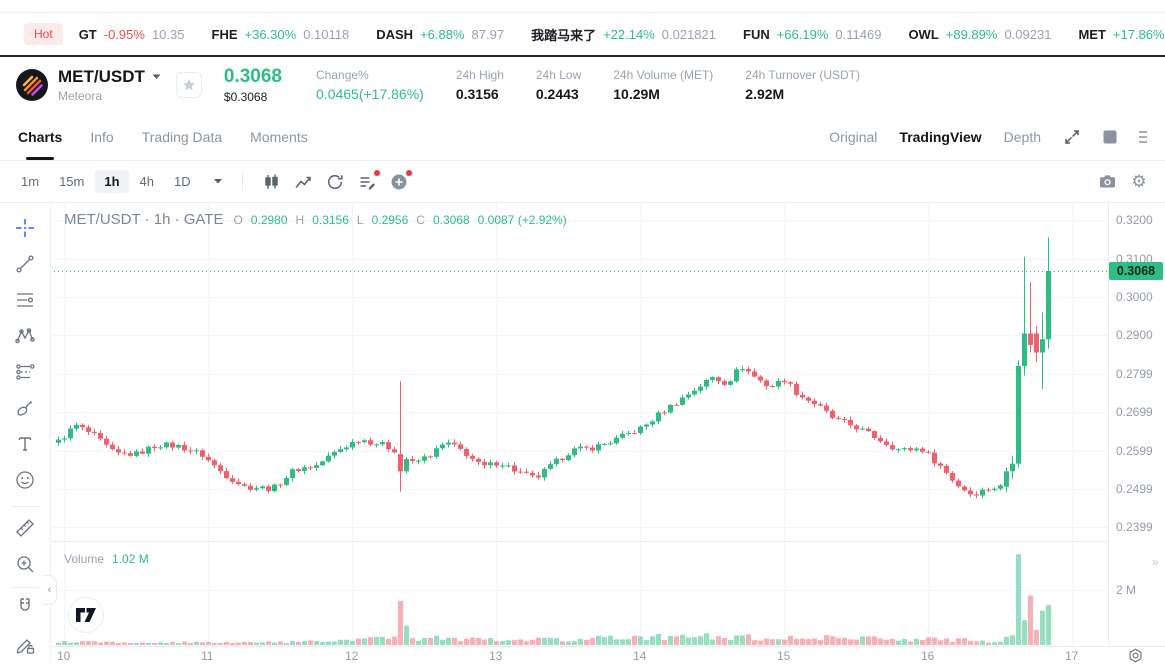 The height and width of the screenshot is (668, 1165). I want to click on ticker-price: 10.35, so click(168, 34).